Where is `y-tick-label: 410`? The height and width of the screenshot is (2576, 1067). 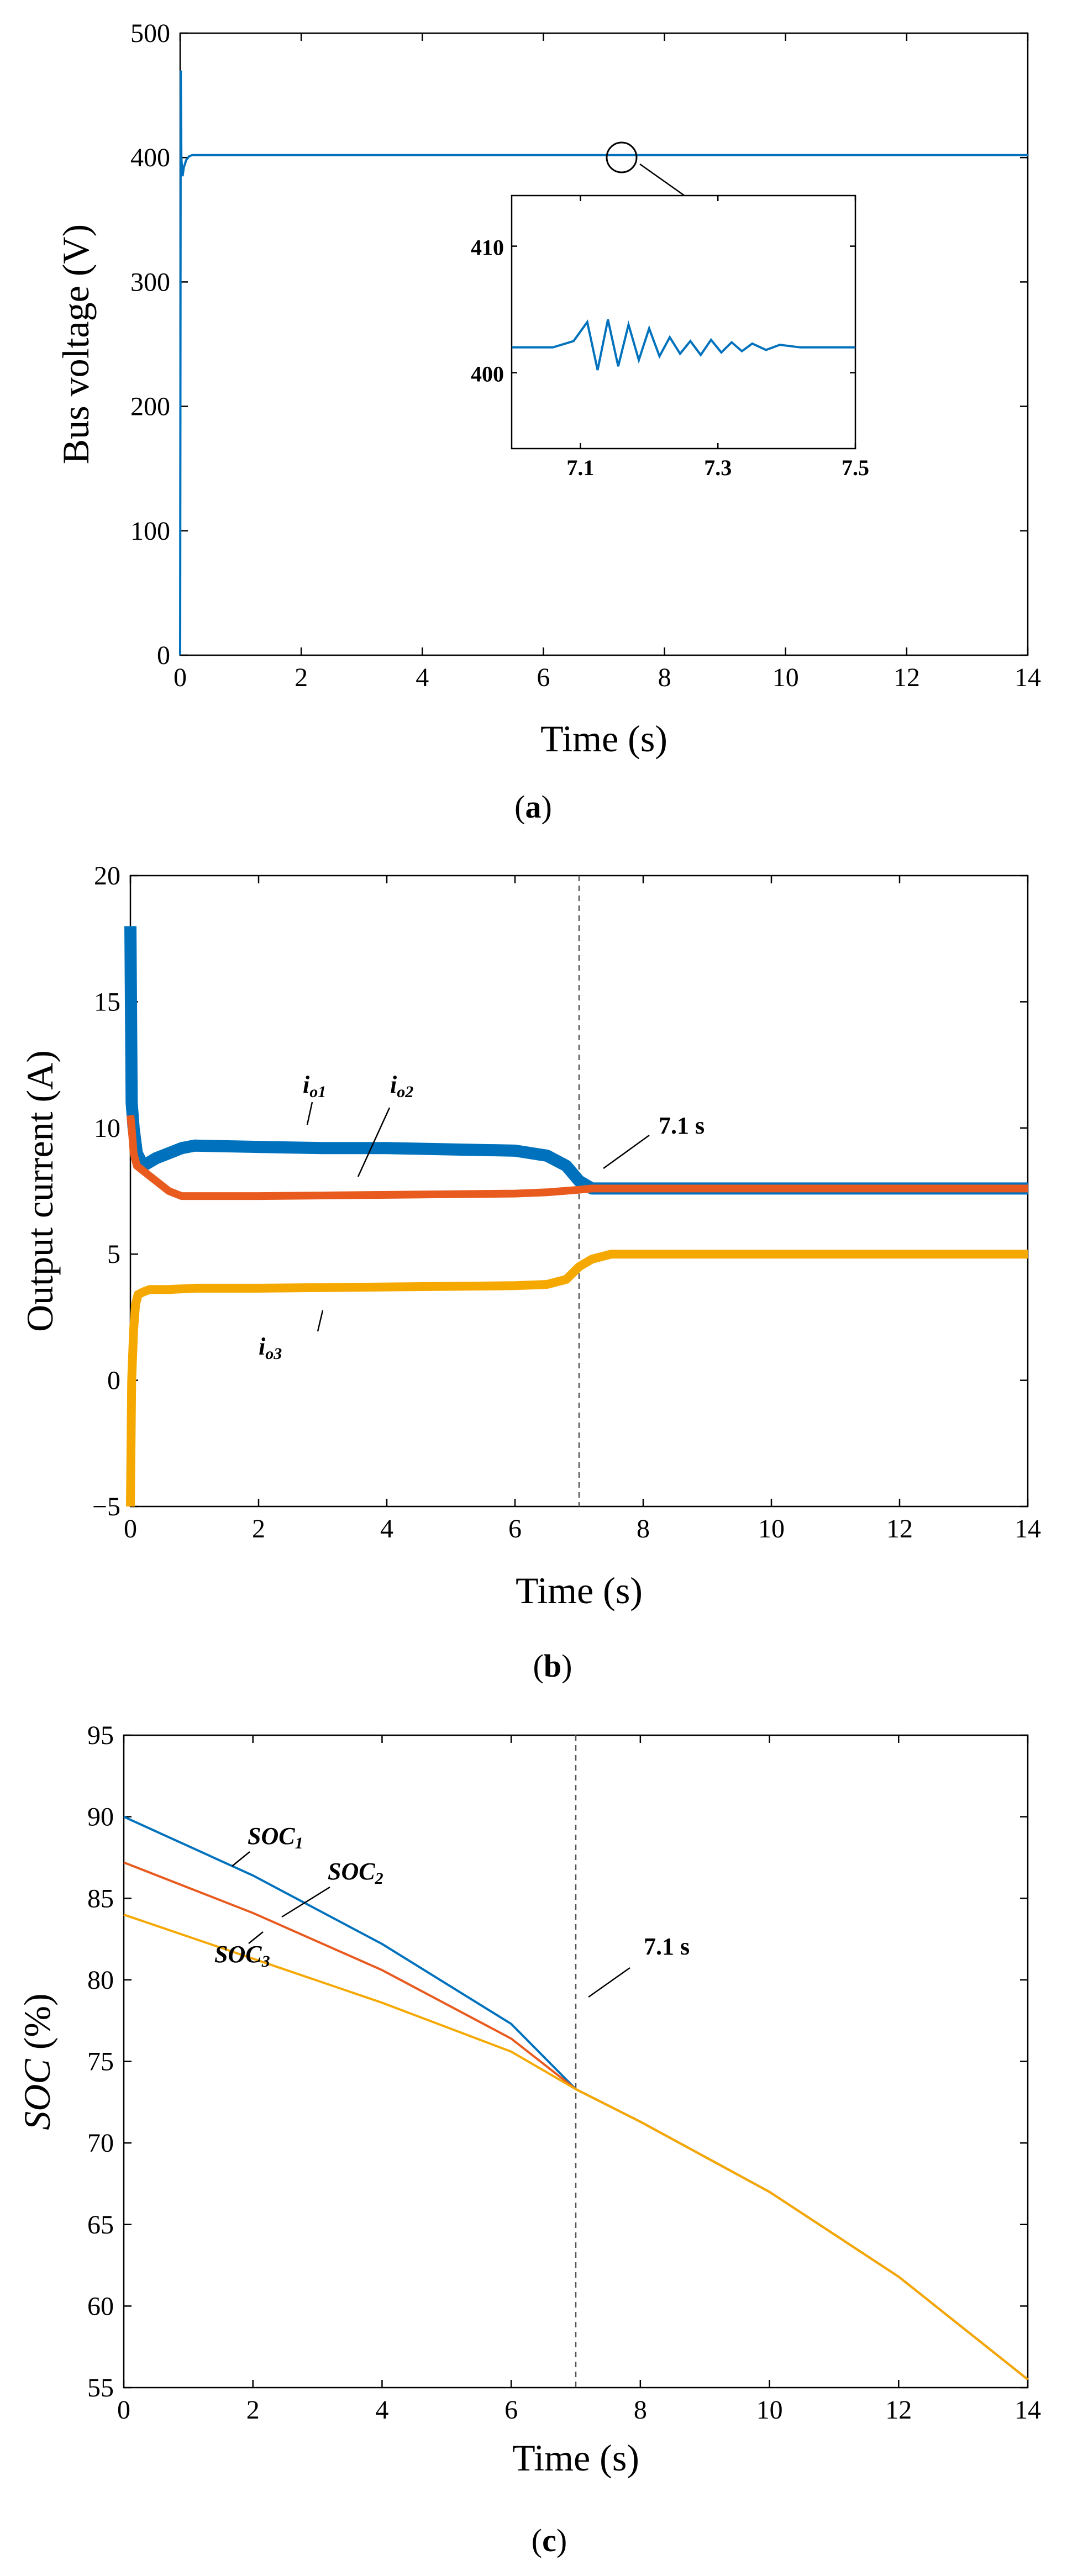 y-tick-label: 410 is located at coordinates (488, 248).